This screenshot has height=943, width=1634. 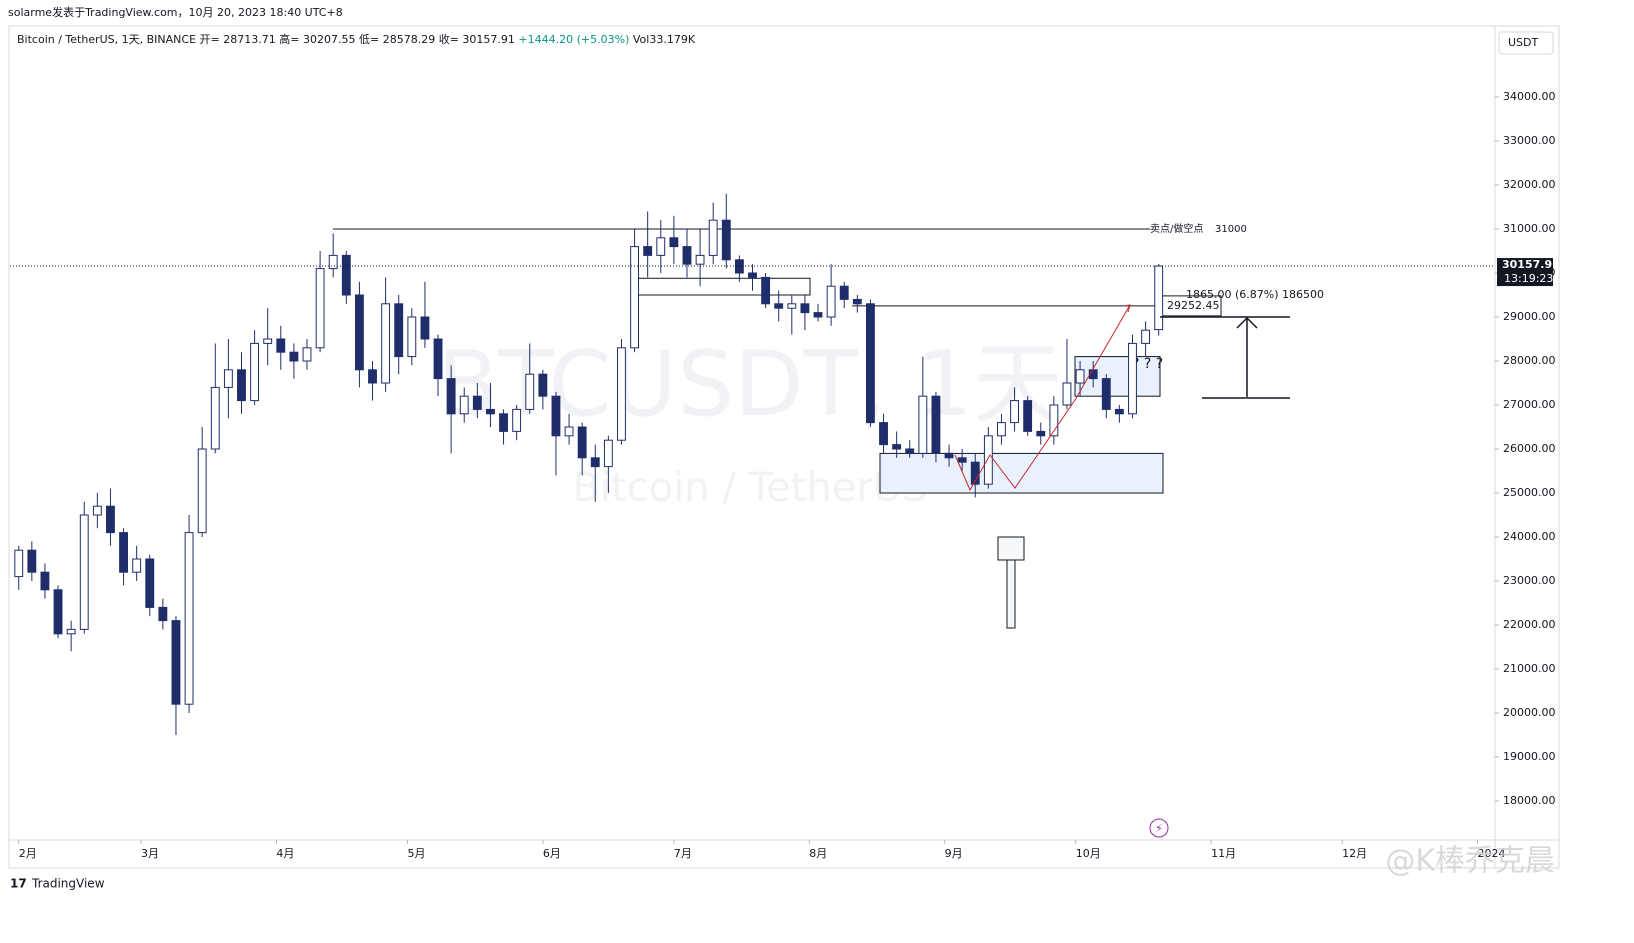 I want to click on event-icon, so click(x=1159, y=828).